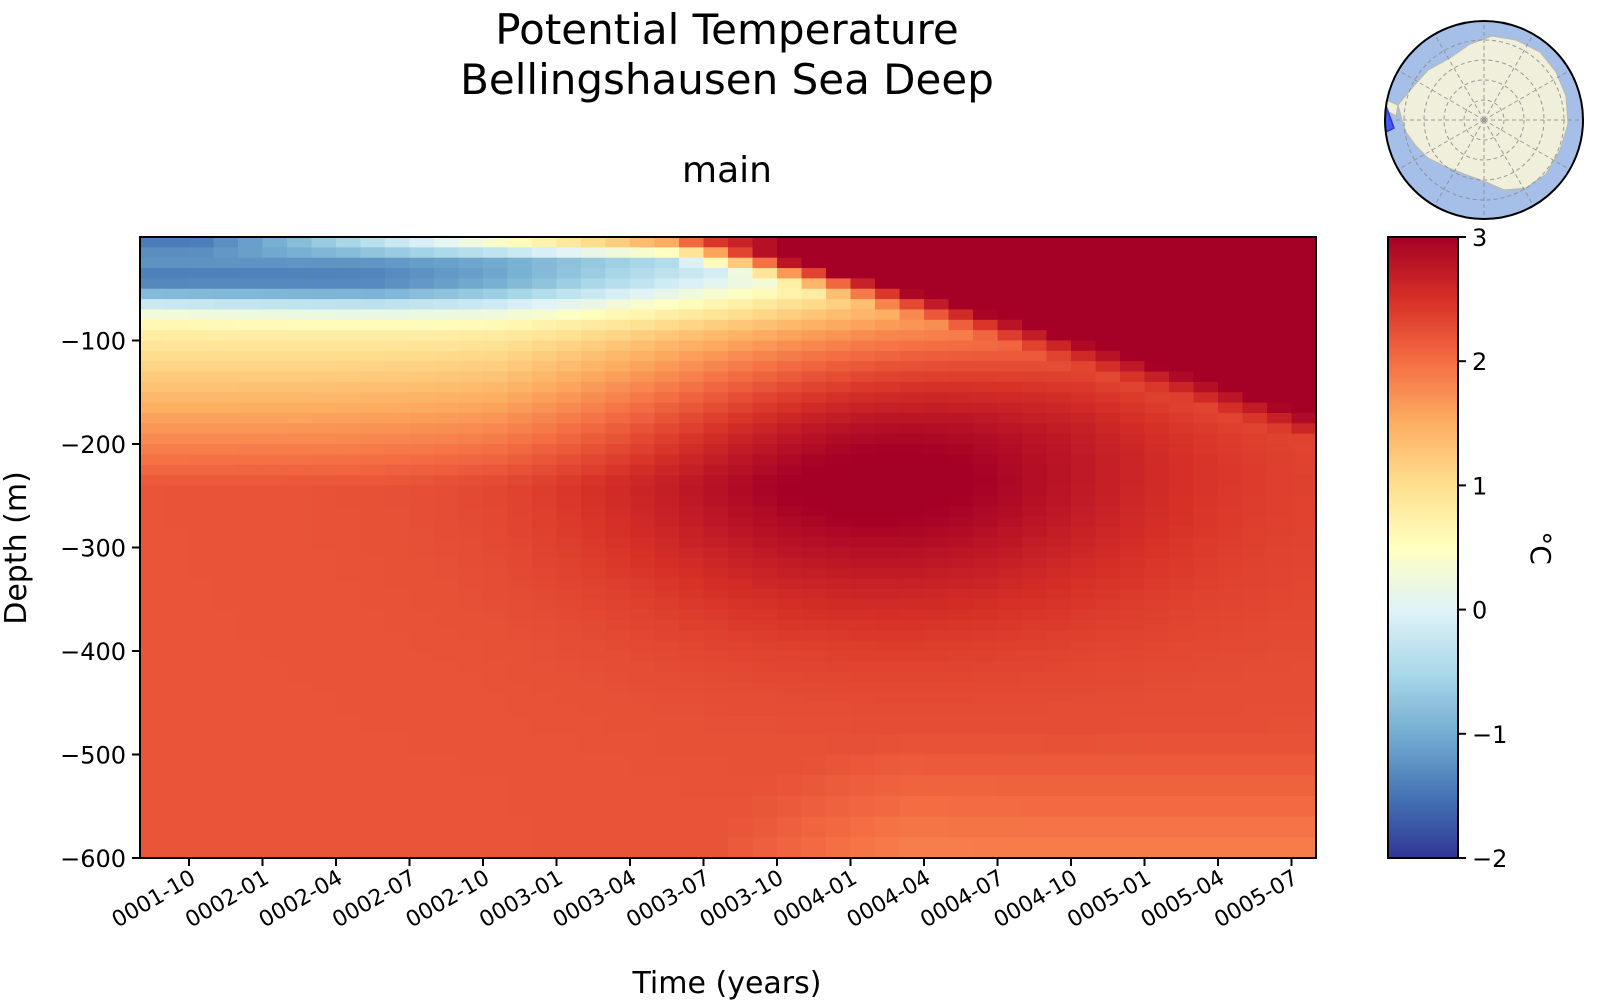  I want to click on x-tick-label: 0001-10, so click(154, 900).